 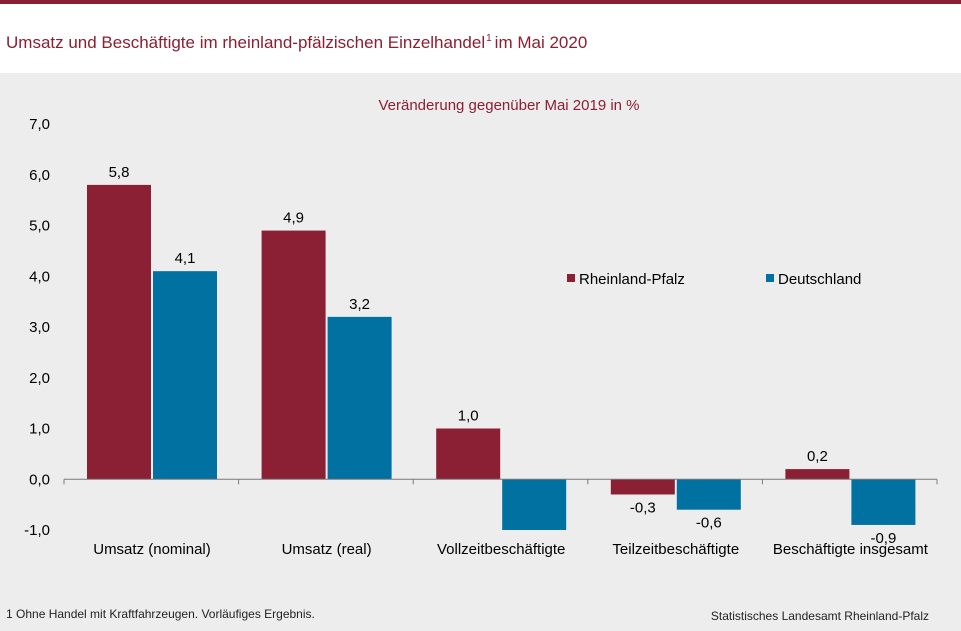 I want to click on legend-label: Deutschland, so click(x=819, y=279).